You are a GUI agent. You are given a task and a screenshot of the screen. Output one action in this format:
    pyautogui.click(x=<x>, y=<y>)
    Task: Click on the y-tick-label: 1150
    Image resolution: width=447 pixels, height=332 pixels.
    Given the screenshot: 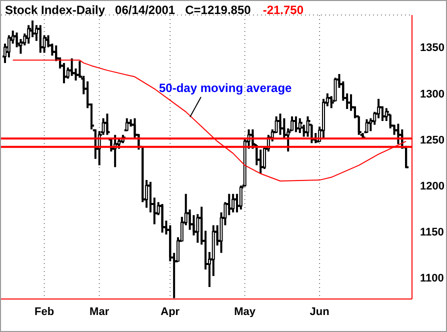 What is the action you would take?
    pyautogui.click(x=432, y=232)
    